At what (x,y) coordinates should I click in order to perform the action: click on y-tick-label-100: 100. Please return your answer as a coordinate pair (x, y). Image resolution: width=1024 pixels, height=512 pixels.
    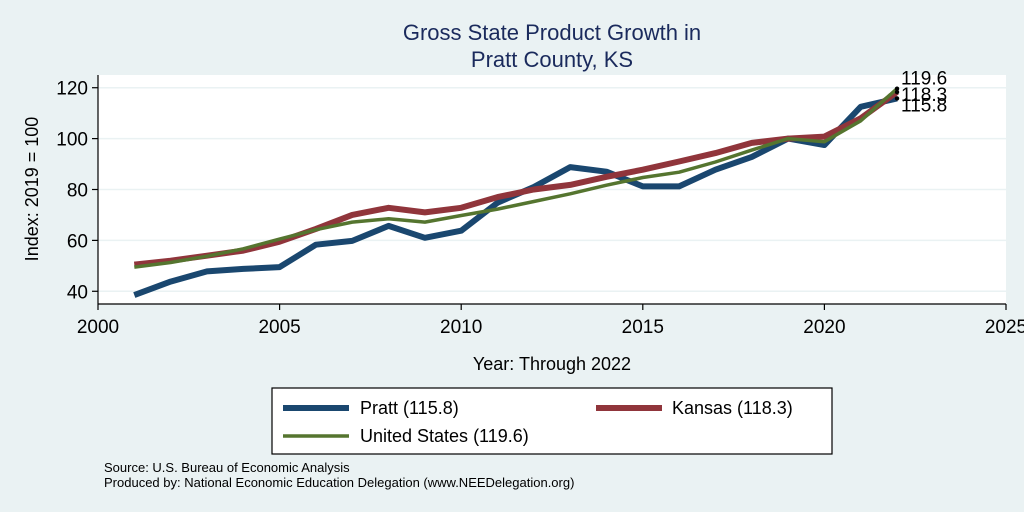
    Looking at the image, I should click on (72, 140).